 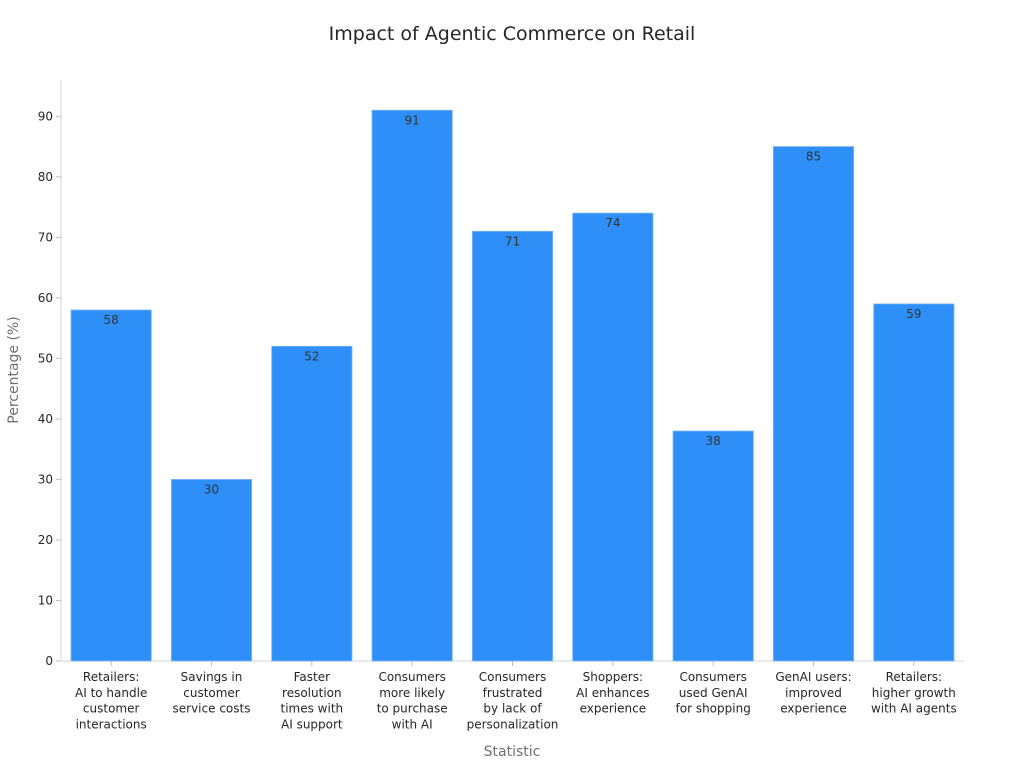 What do you see at coordinates (45, 419) in the screenshot?
I see `y-tick-label: 40` at bounding box center [45, 419].